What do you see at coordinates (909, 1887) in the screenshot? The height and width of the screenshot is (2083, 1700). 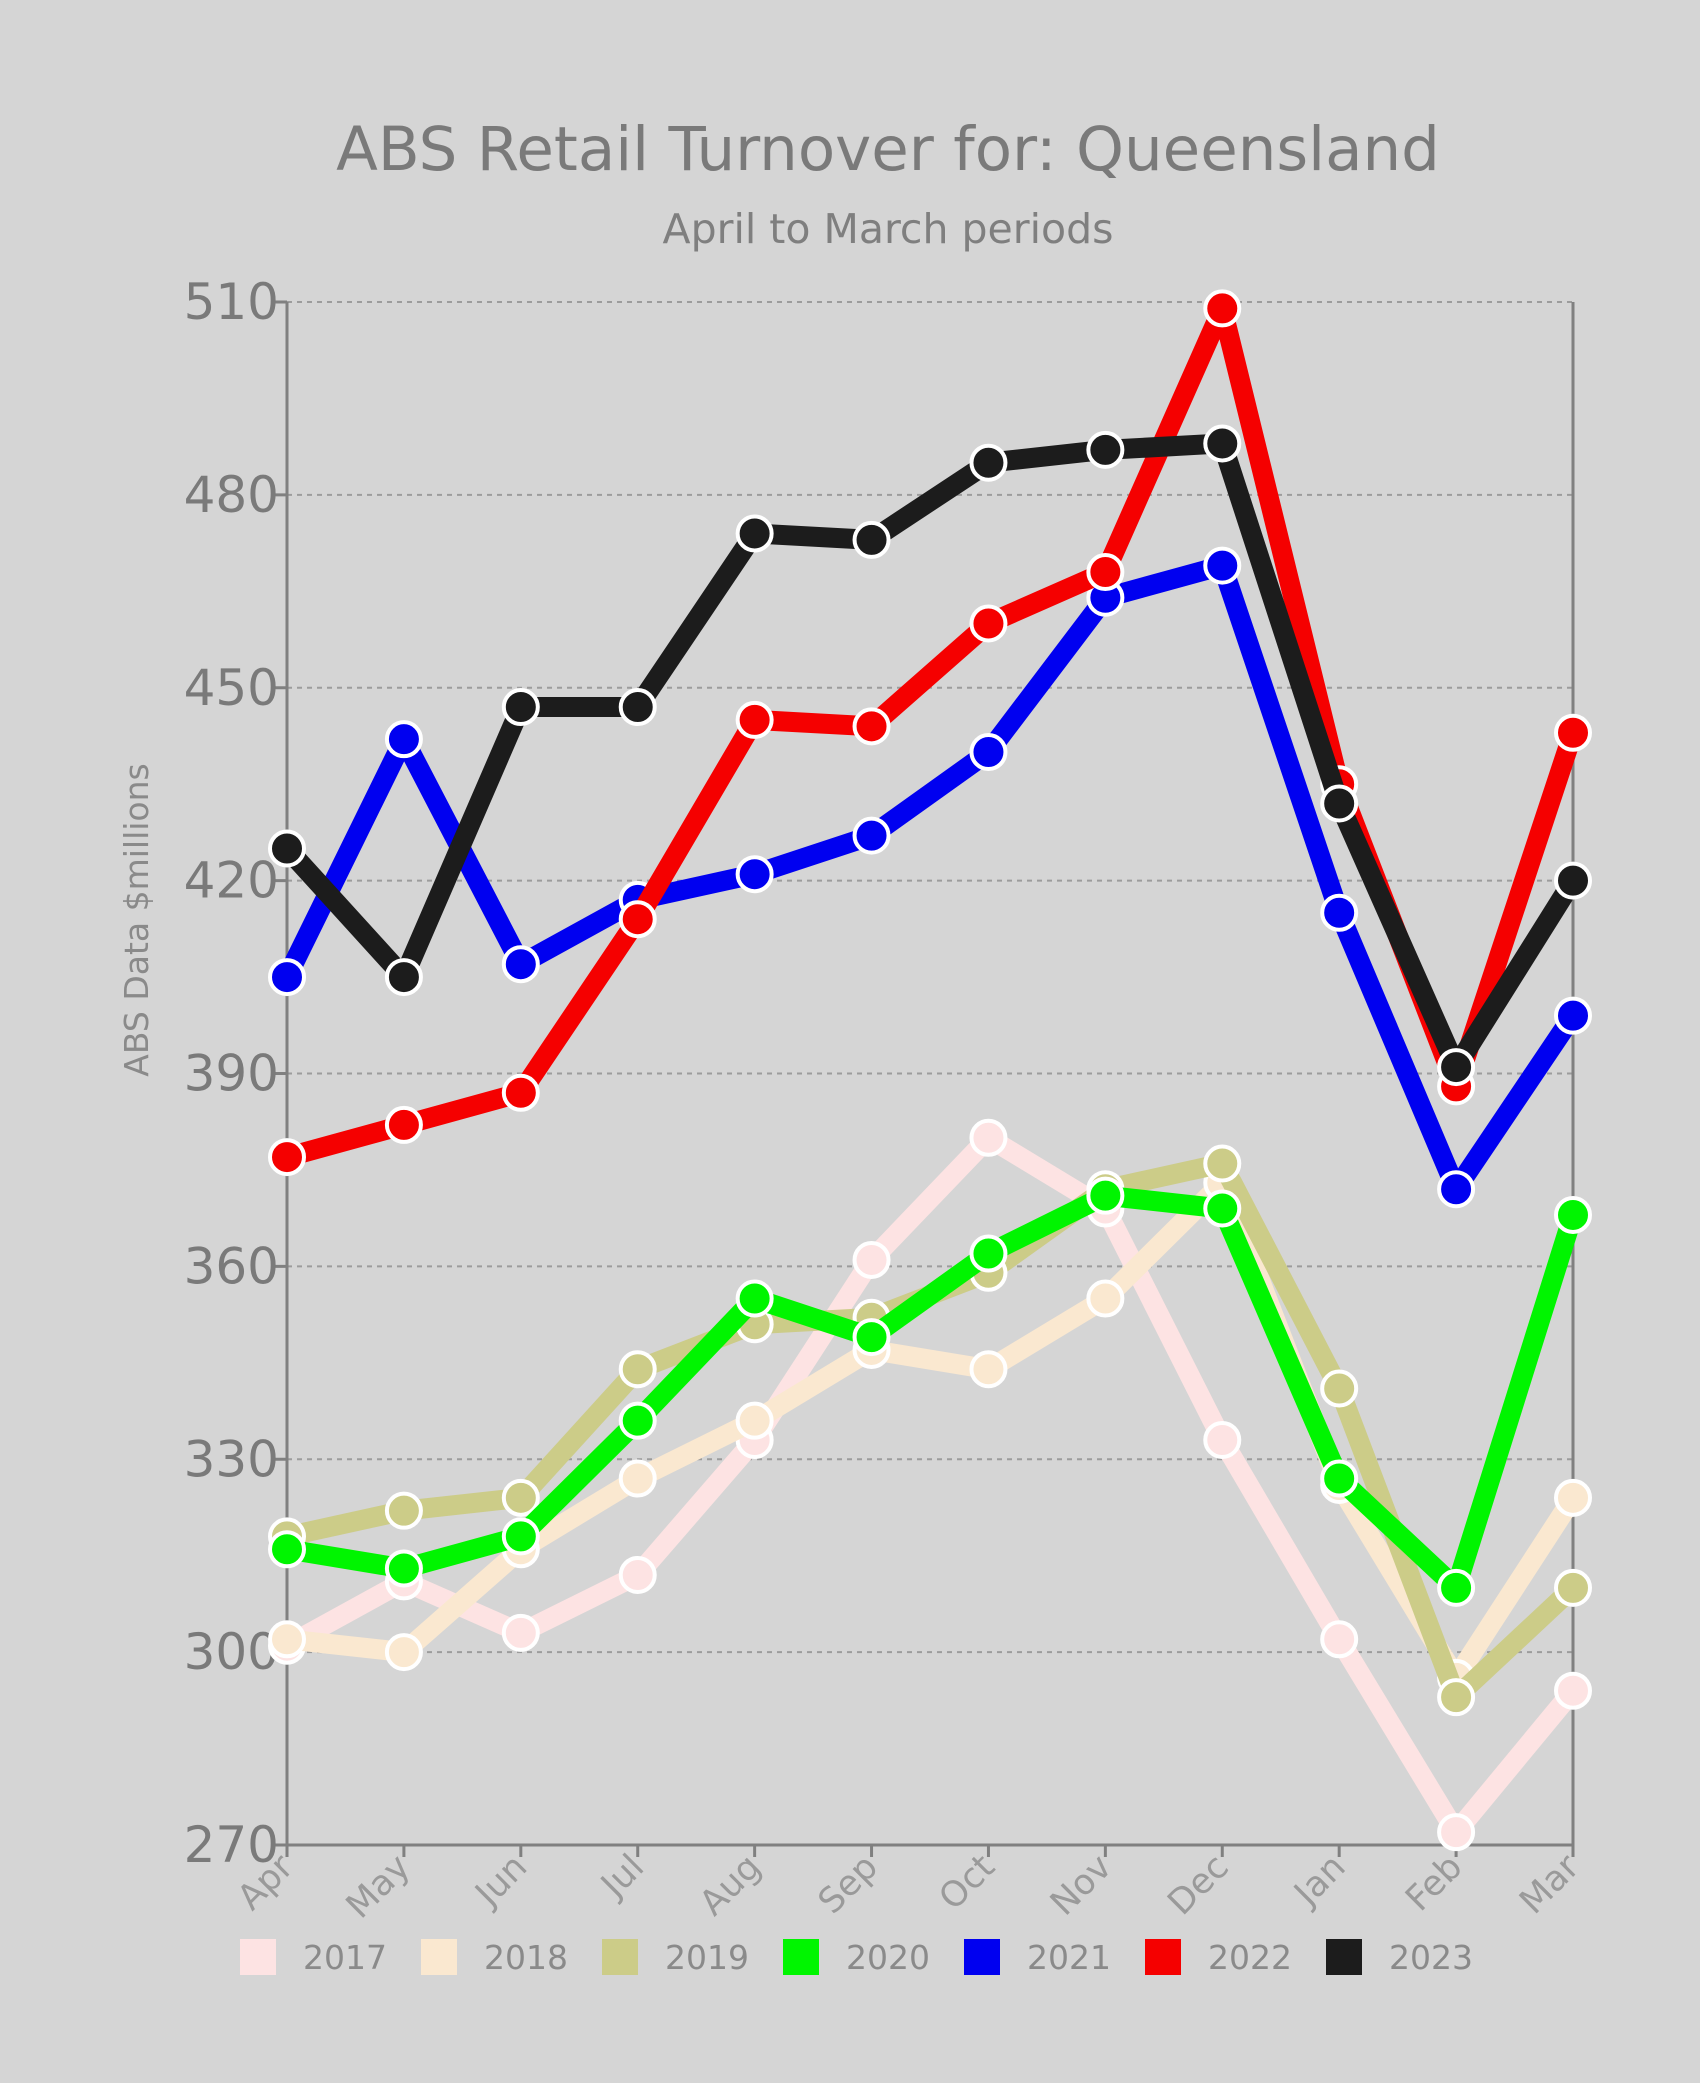 I see `x-tick-labels: Apr May Jun Jul Aug Sep Oct Nov Dec Jan Feb Mar` at bounding box center [909, 1887].